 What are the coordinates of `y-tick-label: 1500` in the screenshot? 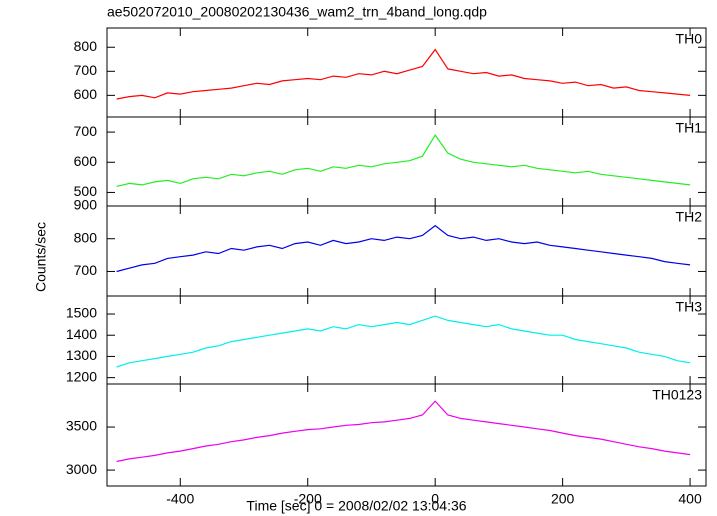 It's located at (81, 313).